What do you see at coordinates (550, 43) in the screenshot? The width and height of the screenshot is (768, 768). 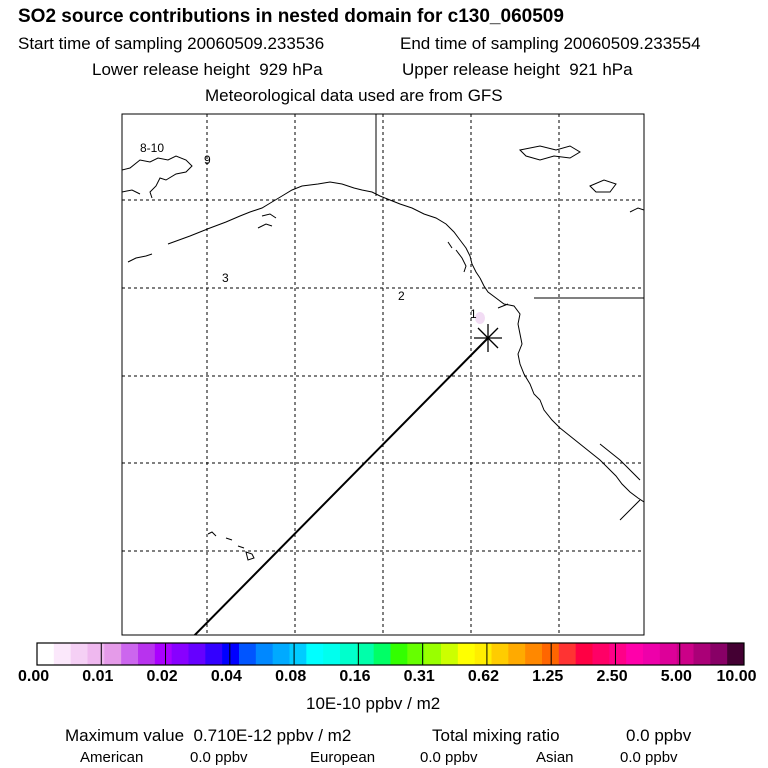 I see `end-time: End time of sampling 20060509.233554` at bounding box center [550, 43].